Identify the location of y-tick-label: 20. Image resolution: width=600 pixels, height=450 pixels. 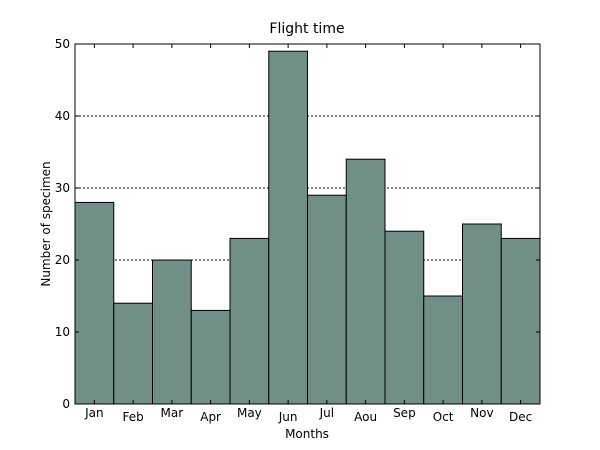
(62, 260).